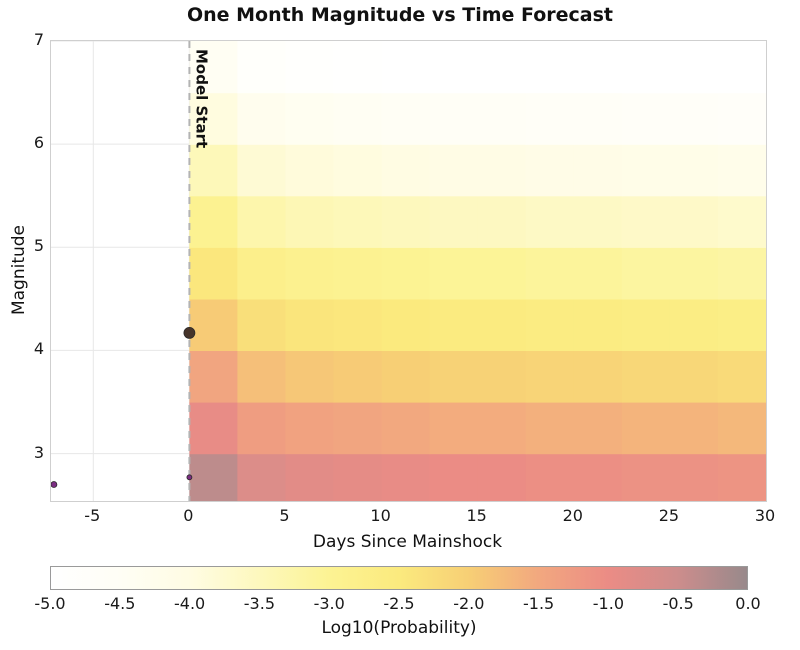 The image size is (800, 650). I want to click on colorbar-tick-label: -3.0, so click(329, 603).